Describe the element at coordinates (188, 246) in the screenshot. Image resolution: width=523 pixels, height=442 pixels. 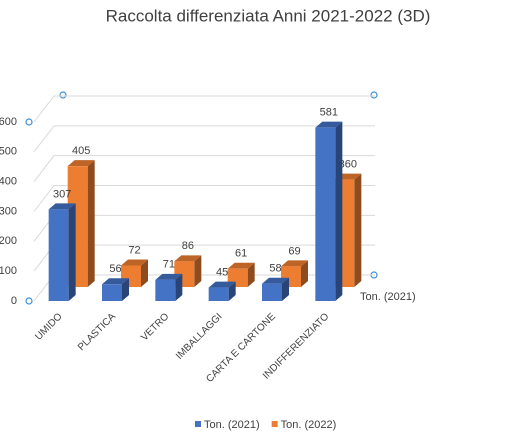
I see `data-label: 86` at that location.